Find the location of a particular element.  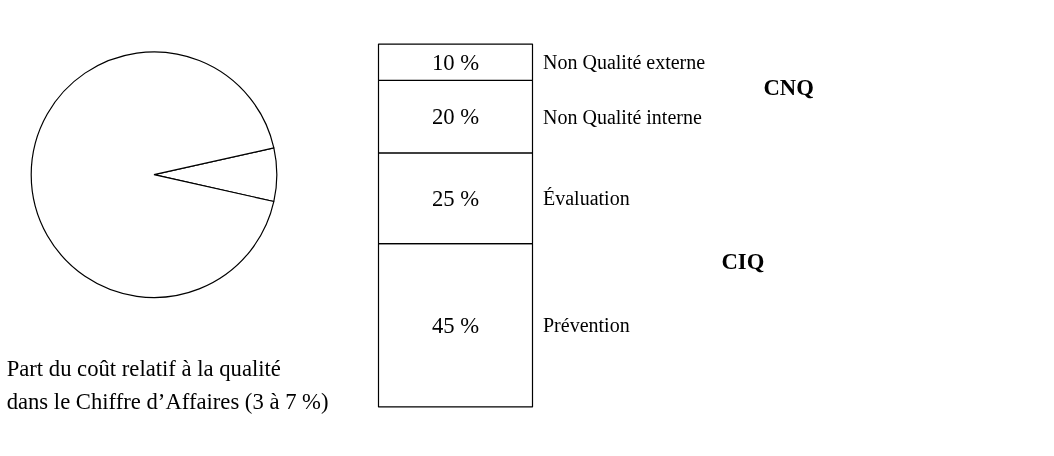

data-label: 45 % is located at coordinates (455, 325).